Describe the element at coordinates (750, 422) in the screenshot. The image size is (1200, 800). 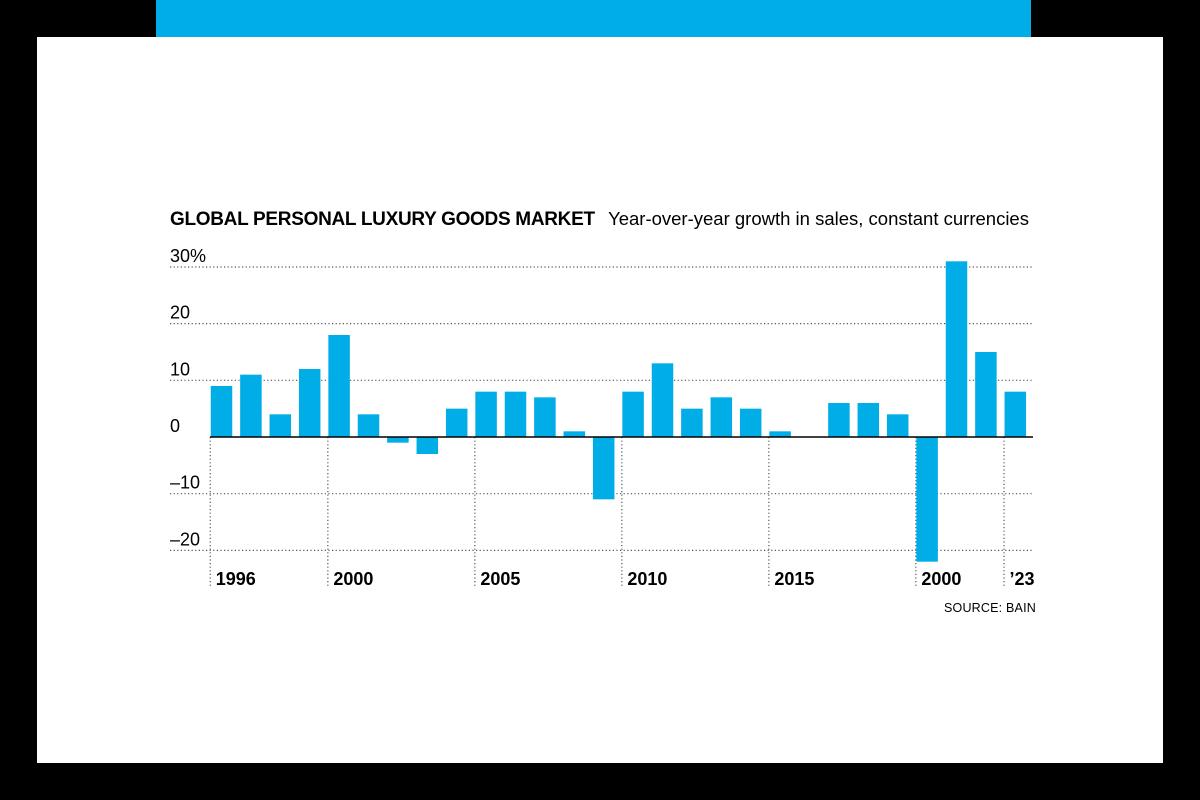
I see `bar-2014` at that location.